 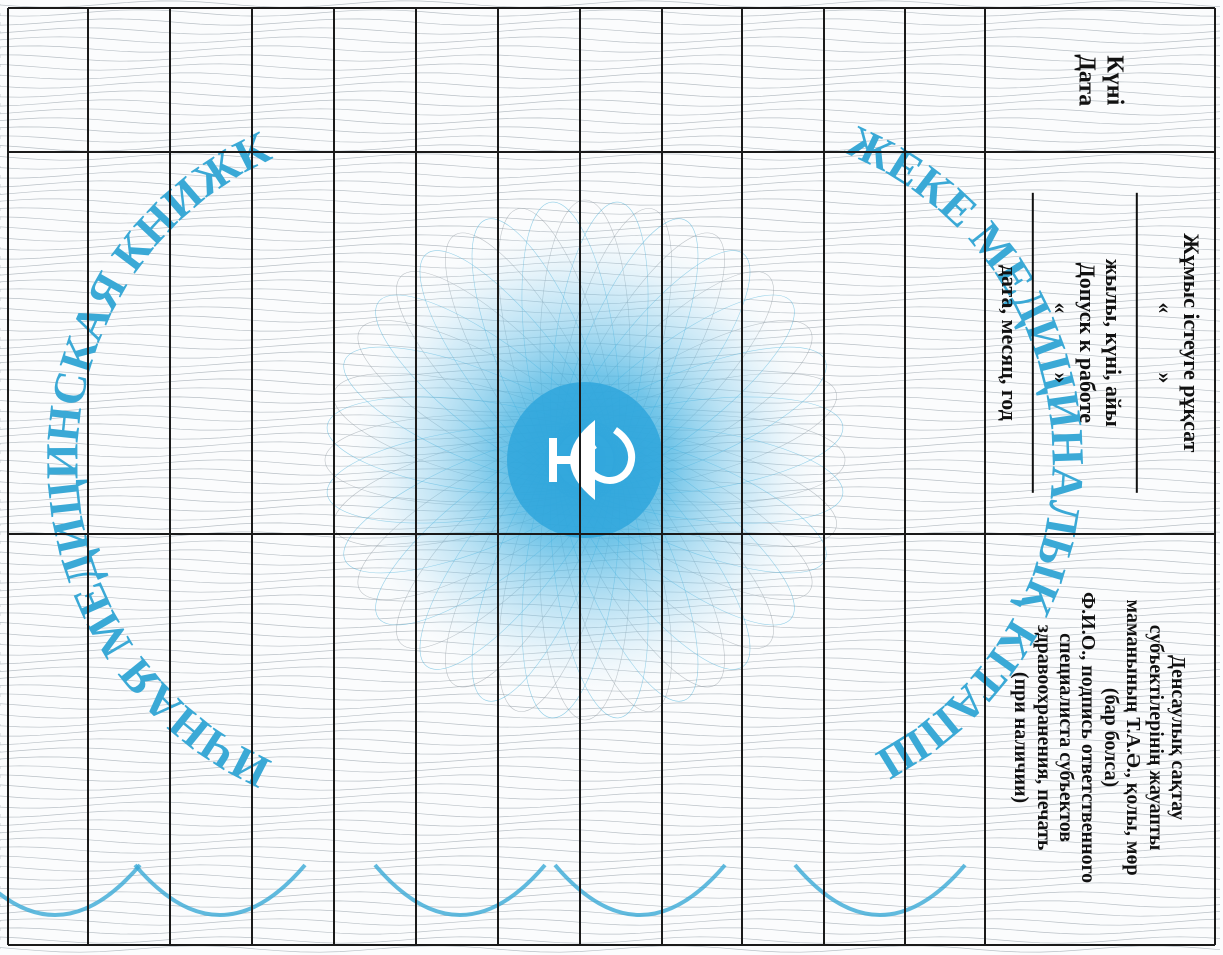 What do you see at coordinates (1114, 80) in the screenshot?
I see `date-label-kk: Күні` at bounding box center [1114, 80].